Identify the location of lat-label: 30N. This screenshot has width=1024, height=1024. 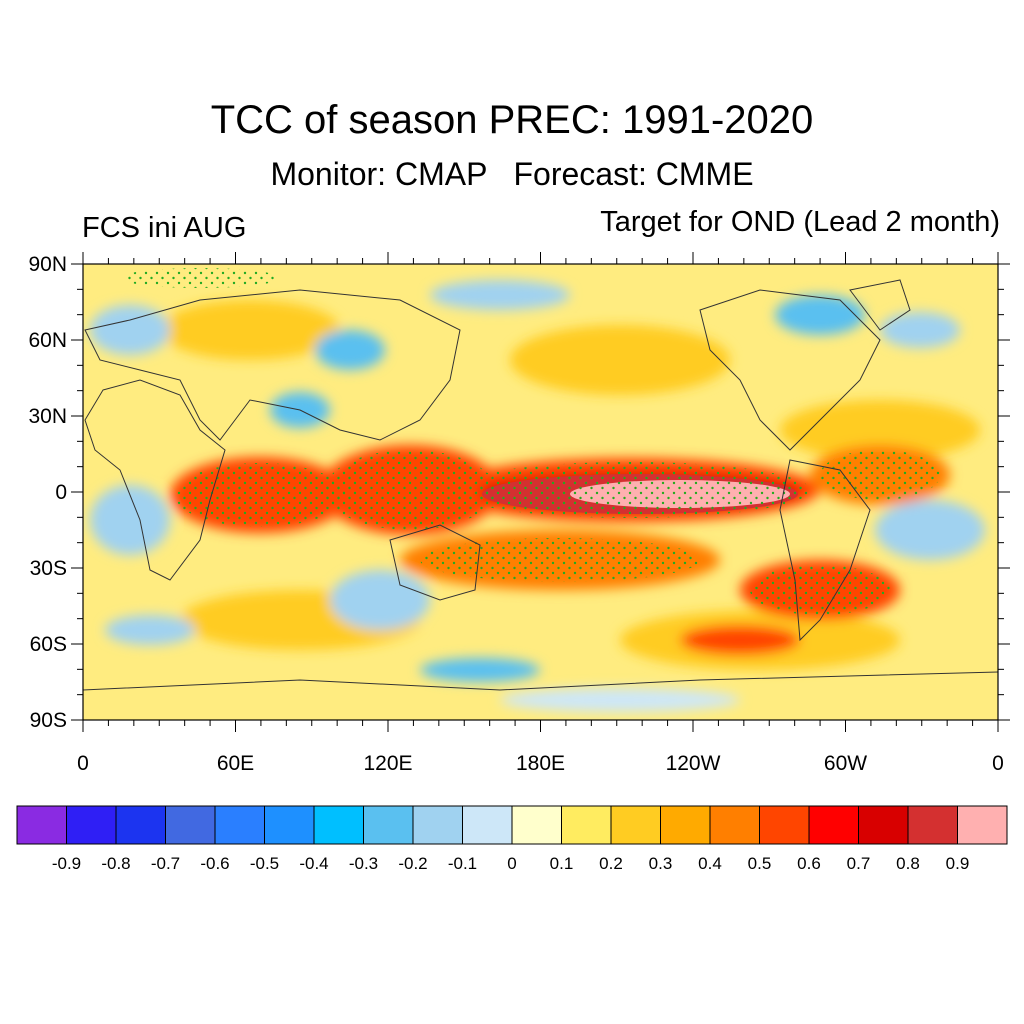
(47, 416).